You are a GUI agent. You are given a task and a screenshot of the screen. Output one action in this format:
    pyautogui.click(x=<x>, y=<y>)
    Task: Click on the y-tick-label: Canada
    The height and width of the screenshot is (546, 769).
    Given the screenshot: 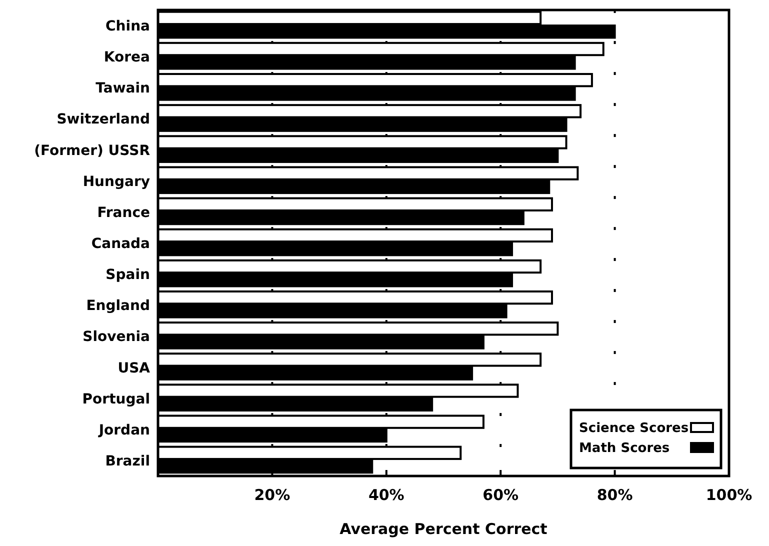 What is the action you would take?
    pyautogui.click(x=120, y=244)
    